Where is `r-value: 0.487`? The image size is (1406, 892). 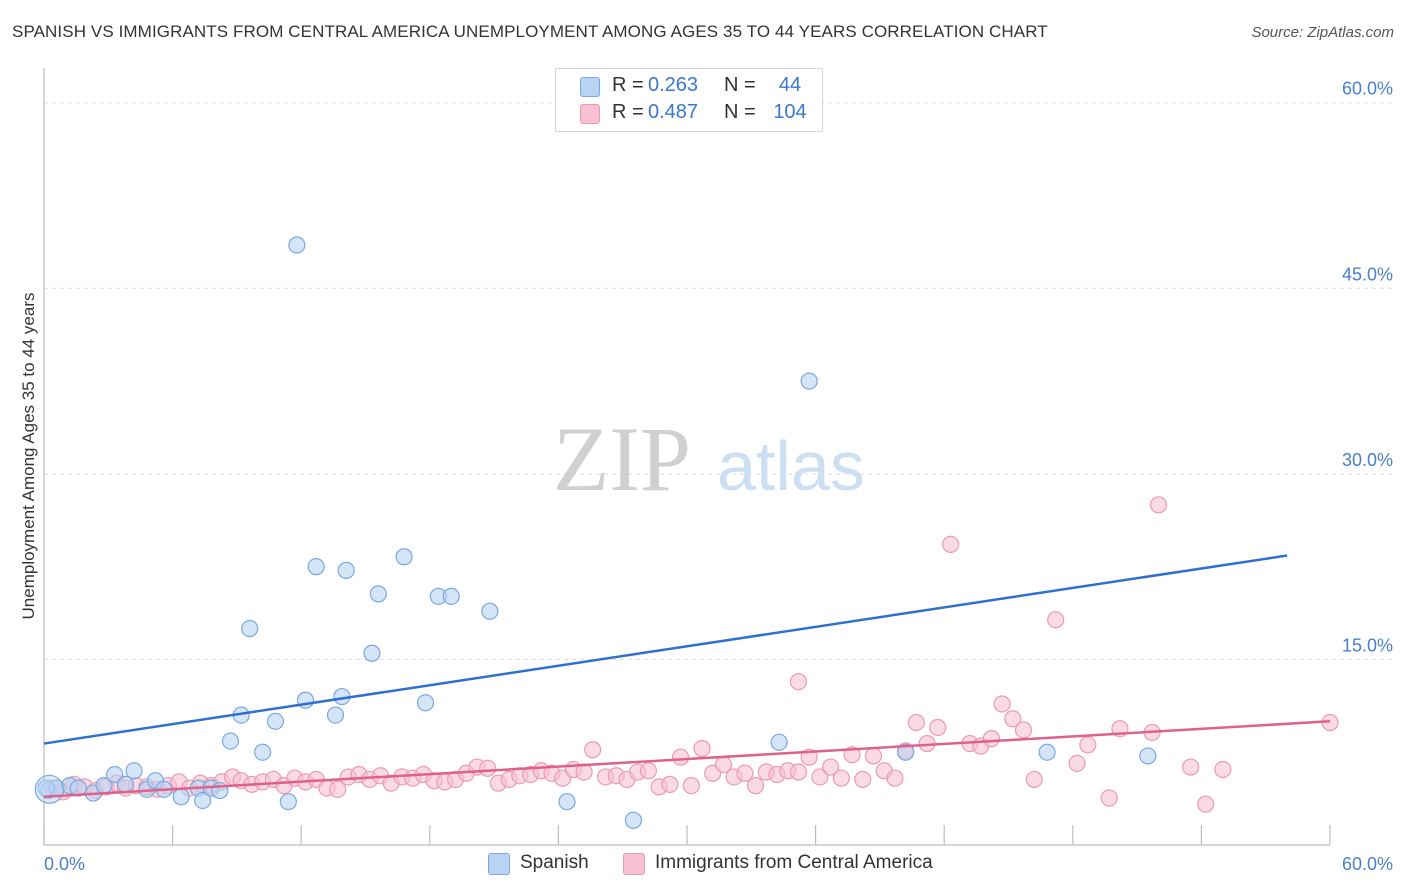
r-value: 0.487 is located at coordinates (673, 112).